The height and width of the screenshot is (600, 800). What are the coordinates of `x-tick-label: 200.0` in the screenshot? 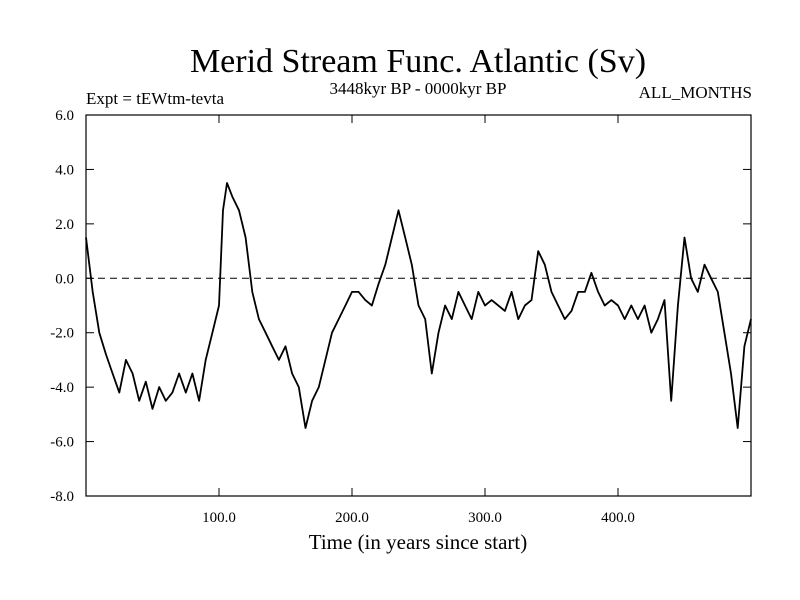 It's located at (352, 518).